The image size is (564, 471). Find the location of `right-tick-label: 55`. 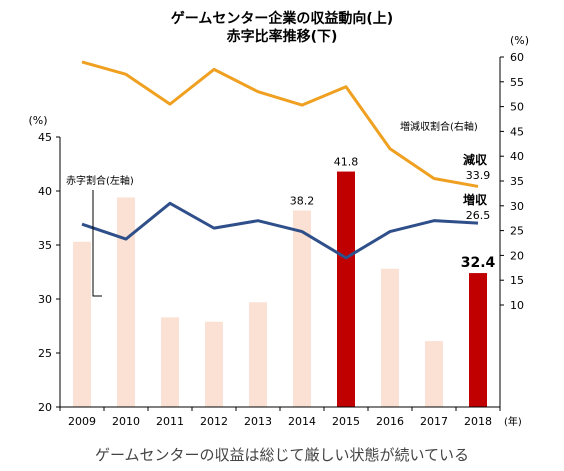

right-tick-label: 55 is located at coordinates (517, 82).